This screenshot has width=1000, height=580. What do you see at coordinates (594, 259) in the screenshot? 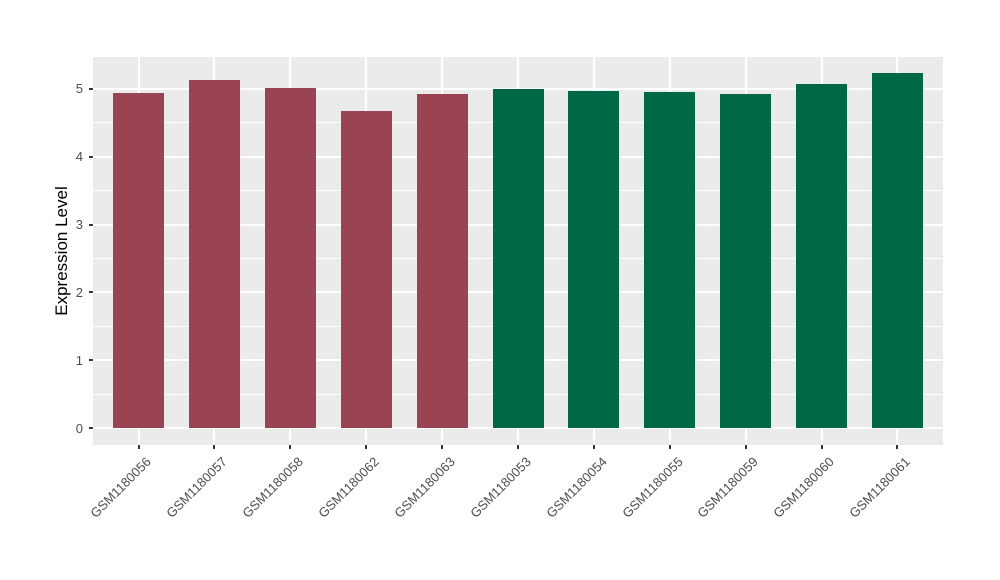
I see `bar-GSM1180054` at bounding box center [594, 259].